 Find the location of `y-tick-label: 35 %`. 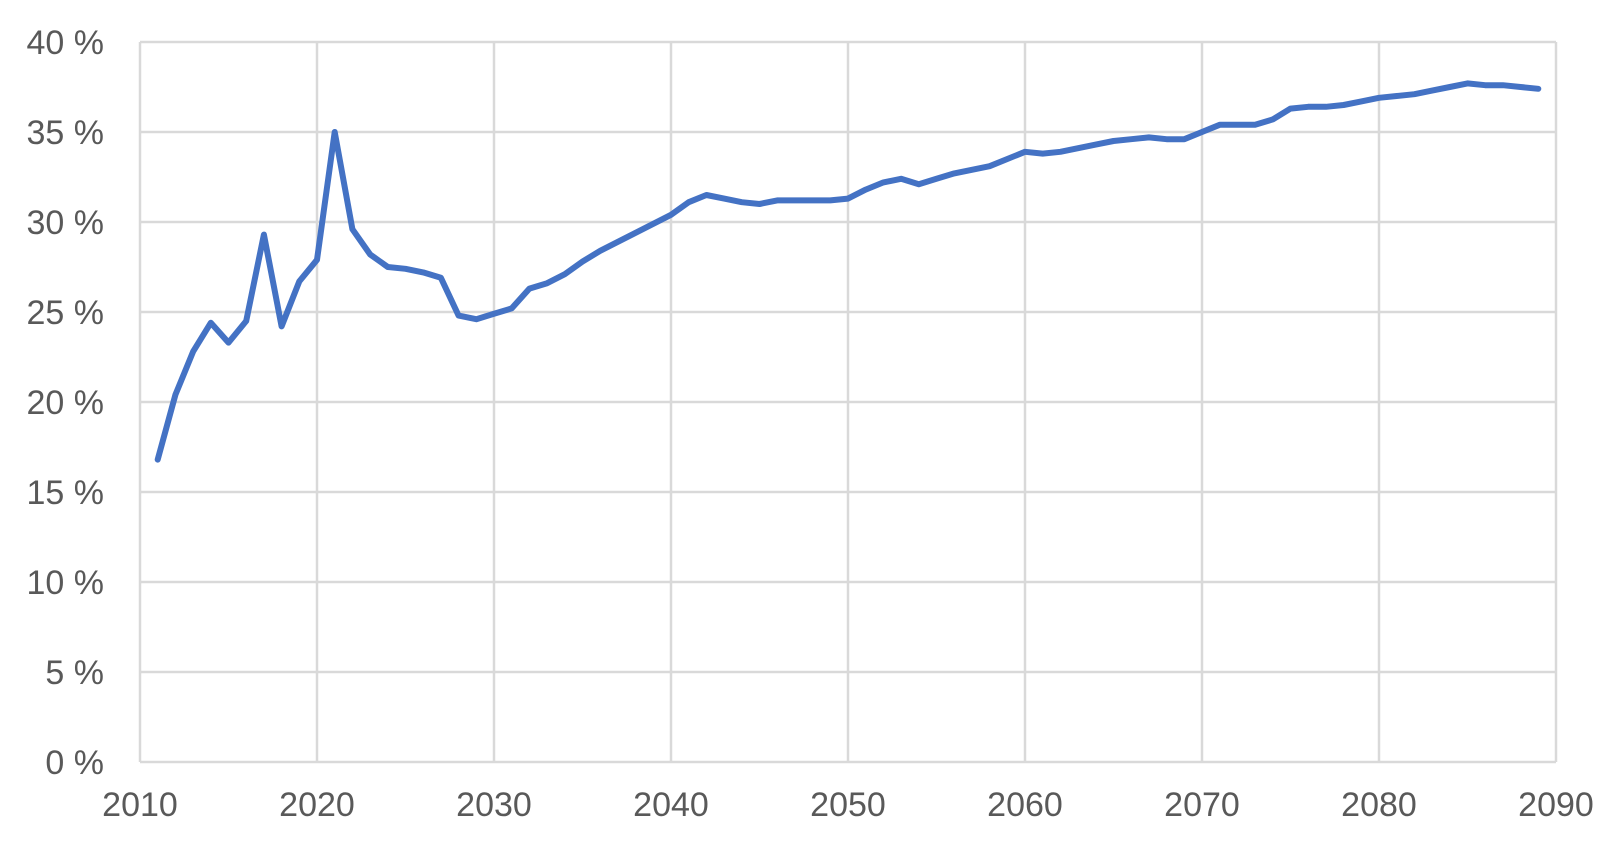

y-tick-label: 35 % is located at coordinates (66, 133).